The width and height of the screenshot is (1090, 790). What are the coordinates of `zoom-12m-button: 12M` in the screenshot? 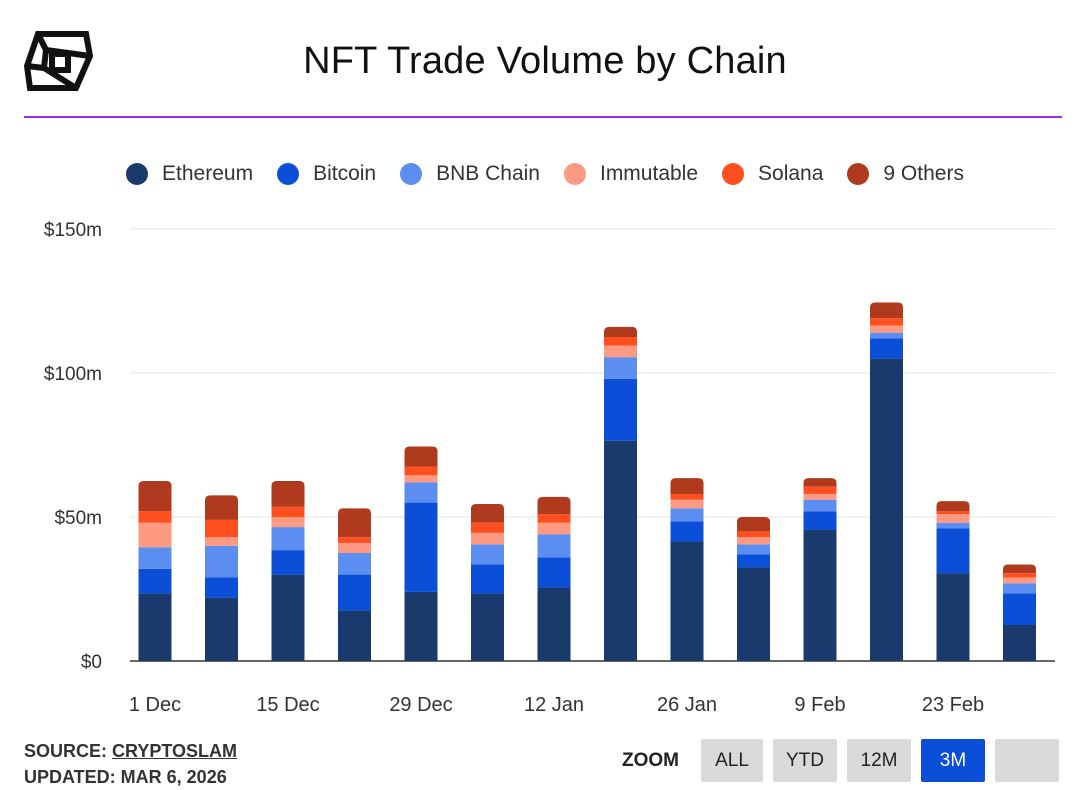 It's located at (879, 760).